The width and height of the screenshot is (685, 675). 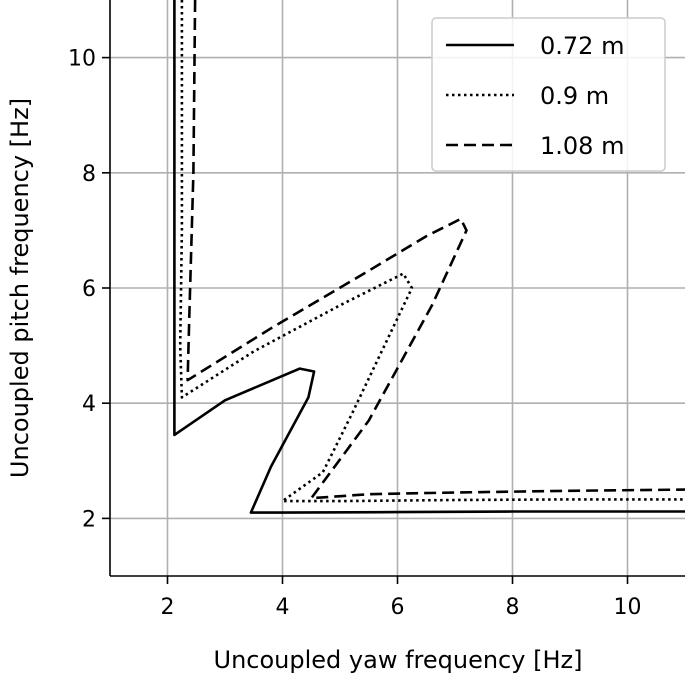 I want to click on x-tick-label: 4, so click(x=283, y=607).